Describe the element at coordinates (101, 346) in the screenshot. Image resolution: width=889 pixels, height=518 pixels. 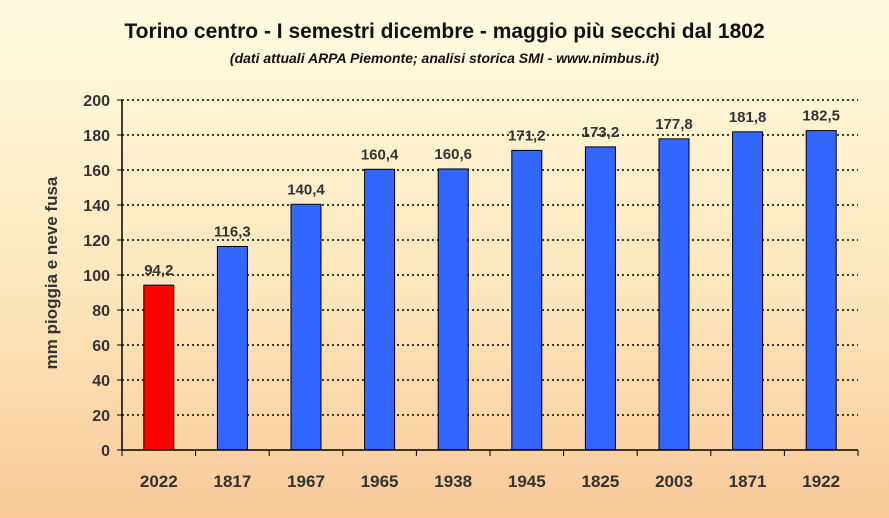
I see `y-tick-label: 60` at that location.